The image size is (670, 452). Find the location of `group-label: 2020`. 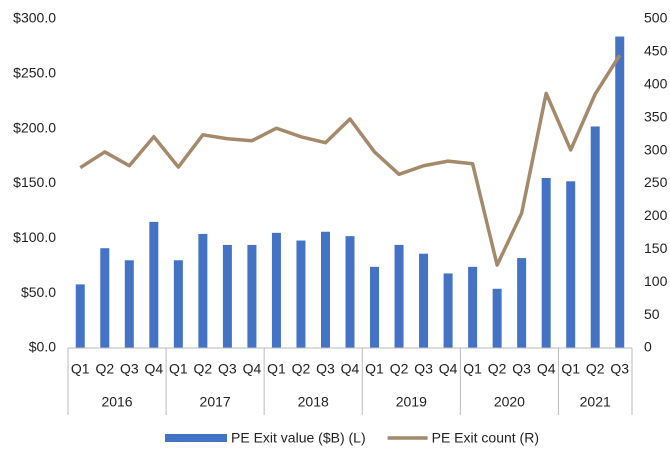

group-label: 2020 is located at coordinates (509, 402).